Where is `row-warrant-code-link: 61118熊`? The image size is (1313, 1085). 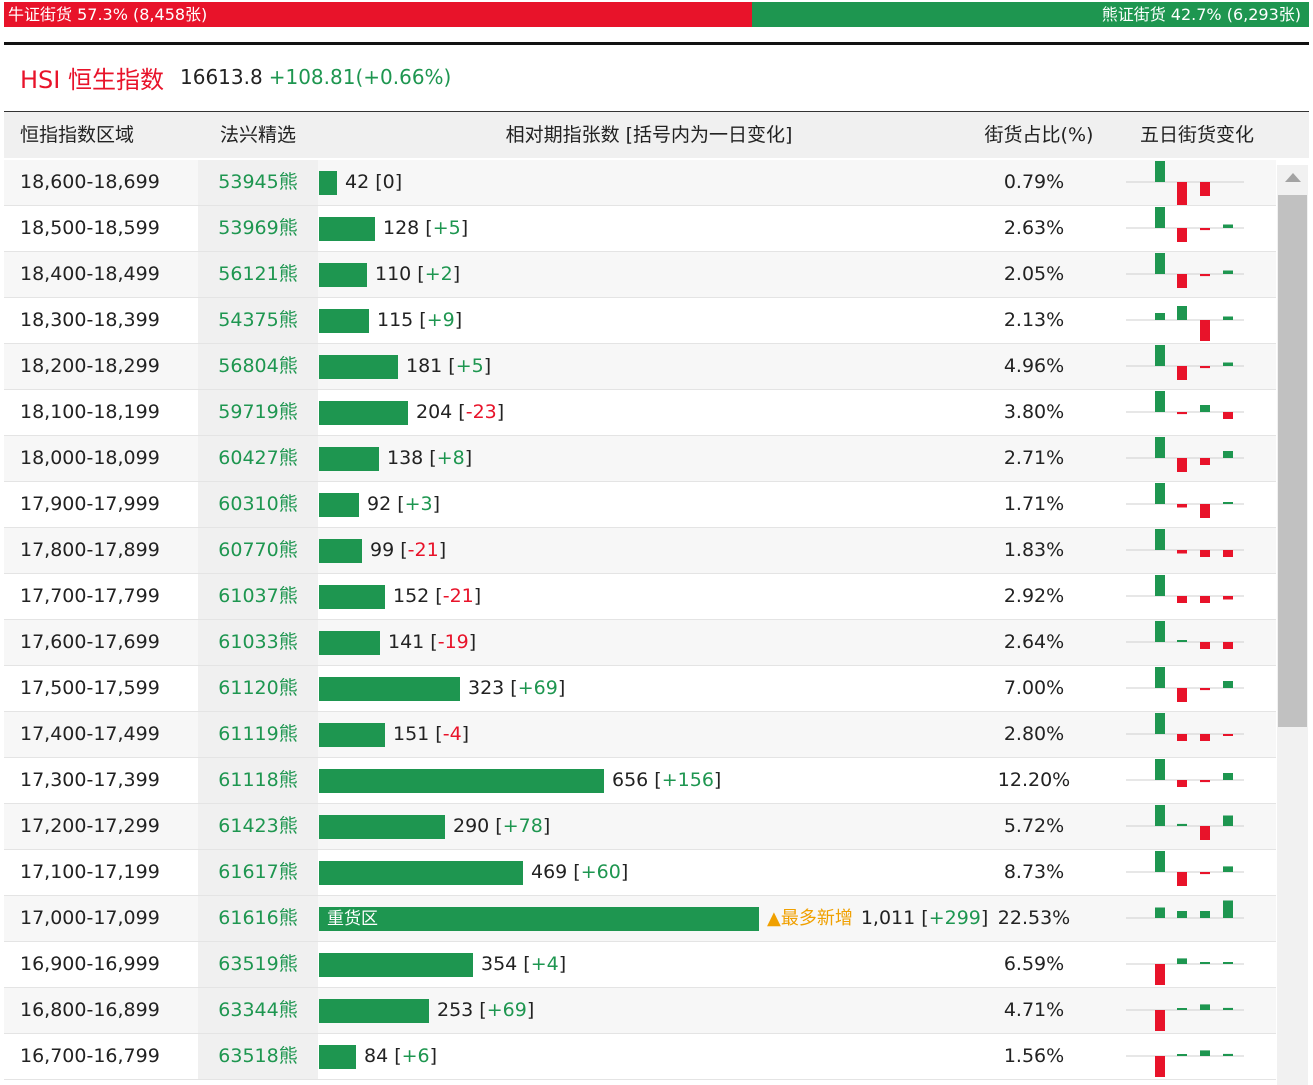 row-warrant-code-link: 61118熊 is located at coordinates (258, 780).